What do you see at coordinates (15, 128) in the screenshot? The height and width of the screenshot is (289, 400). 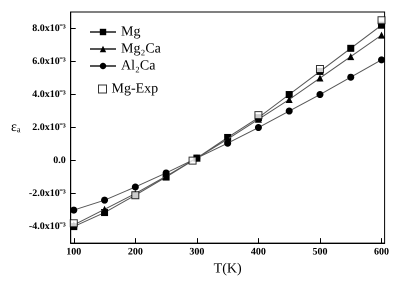 I see `y-axis-title: εₐ` at bounding box center [15, 128].